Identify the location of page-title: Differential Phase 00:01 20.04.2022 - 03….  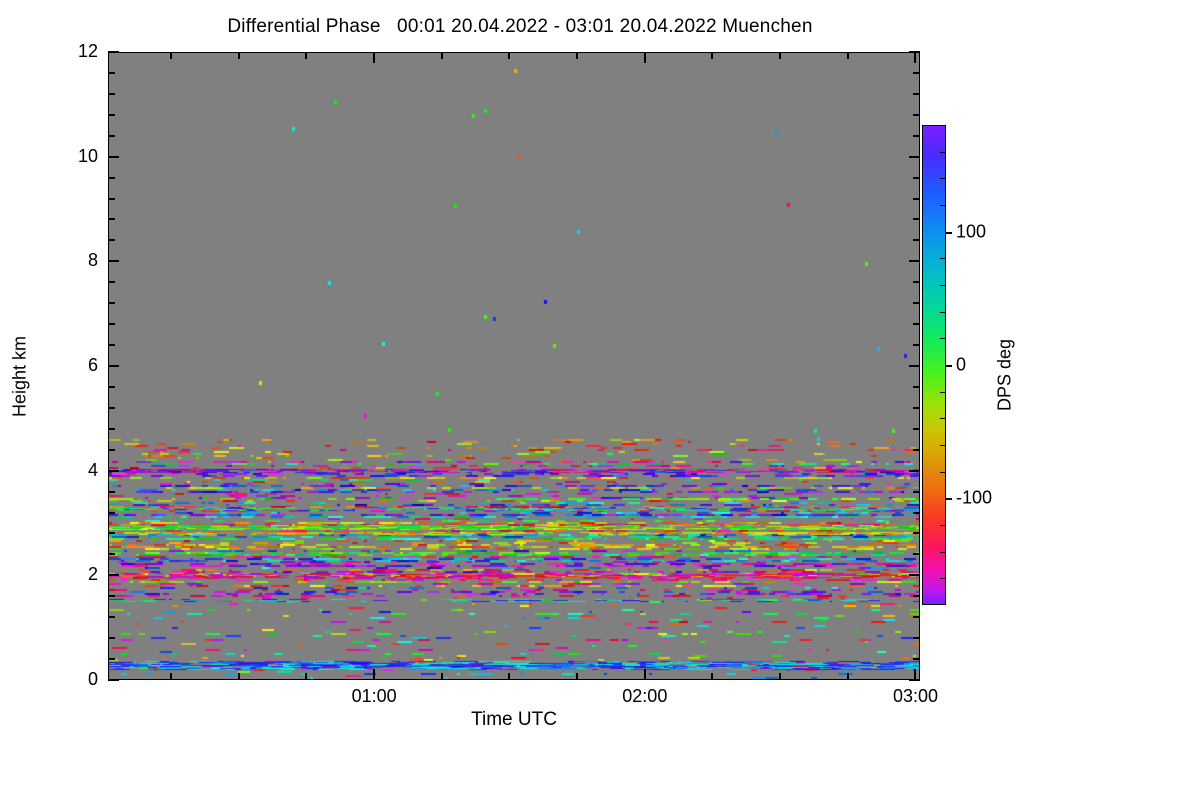
(520, 26).